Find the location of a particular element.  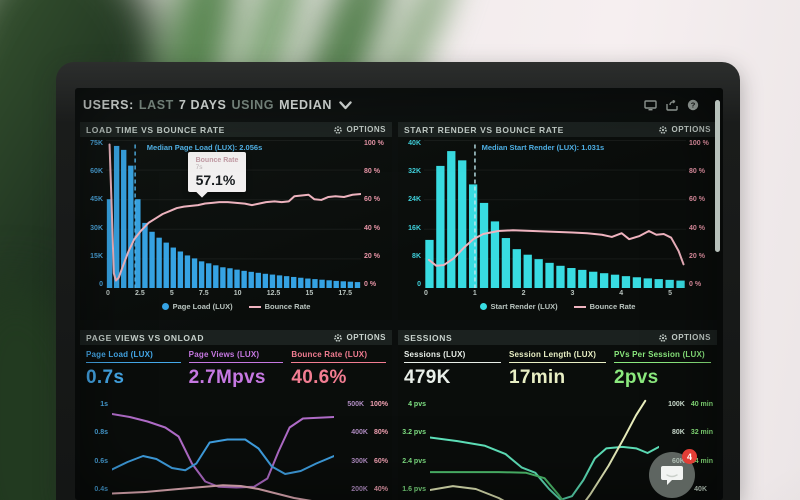

x-tick: 2.5 is located at coordinates (140, 293).